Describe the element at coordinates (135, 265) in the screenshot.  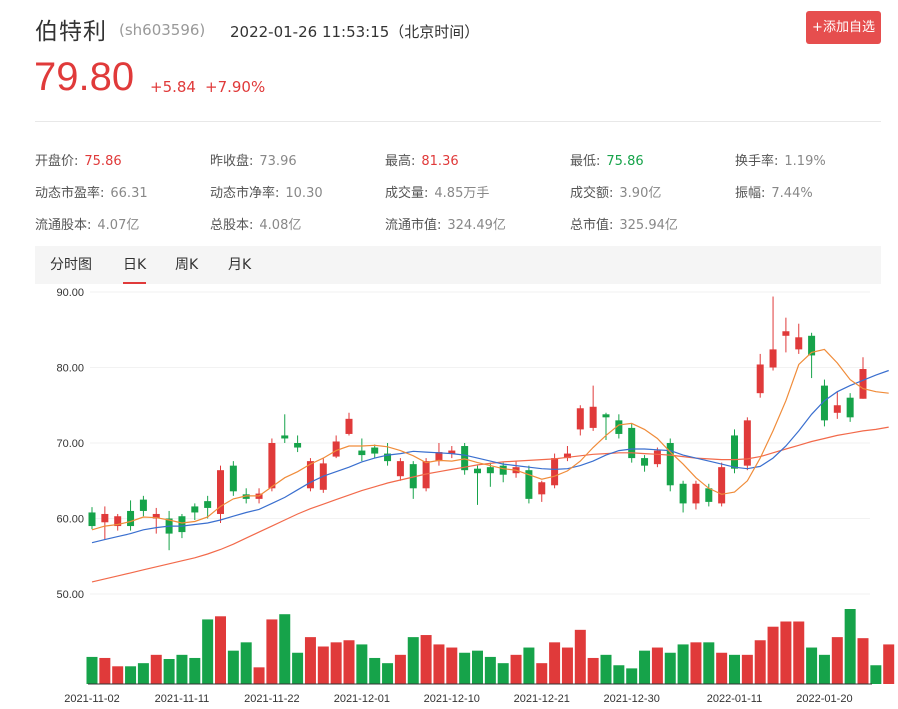
I see `tab-day-k: 日K` at that location.